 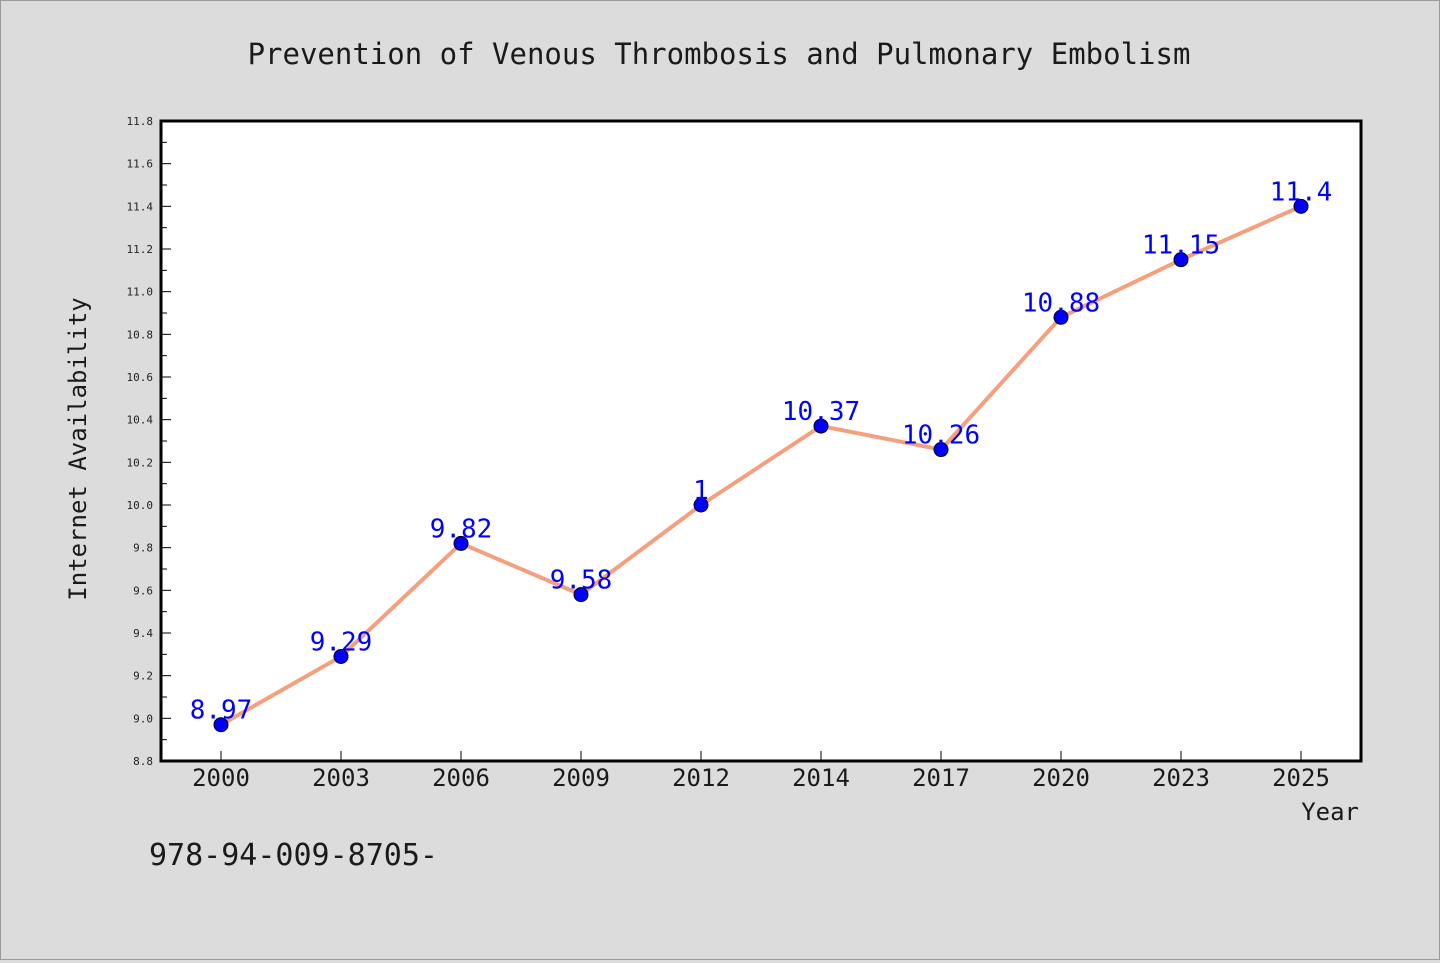 What do you see at coordinates (143, 590) in the screenshot?
I see `y-tick-label: 9.6` at bounding box center [143, 590].